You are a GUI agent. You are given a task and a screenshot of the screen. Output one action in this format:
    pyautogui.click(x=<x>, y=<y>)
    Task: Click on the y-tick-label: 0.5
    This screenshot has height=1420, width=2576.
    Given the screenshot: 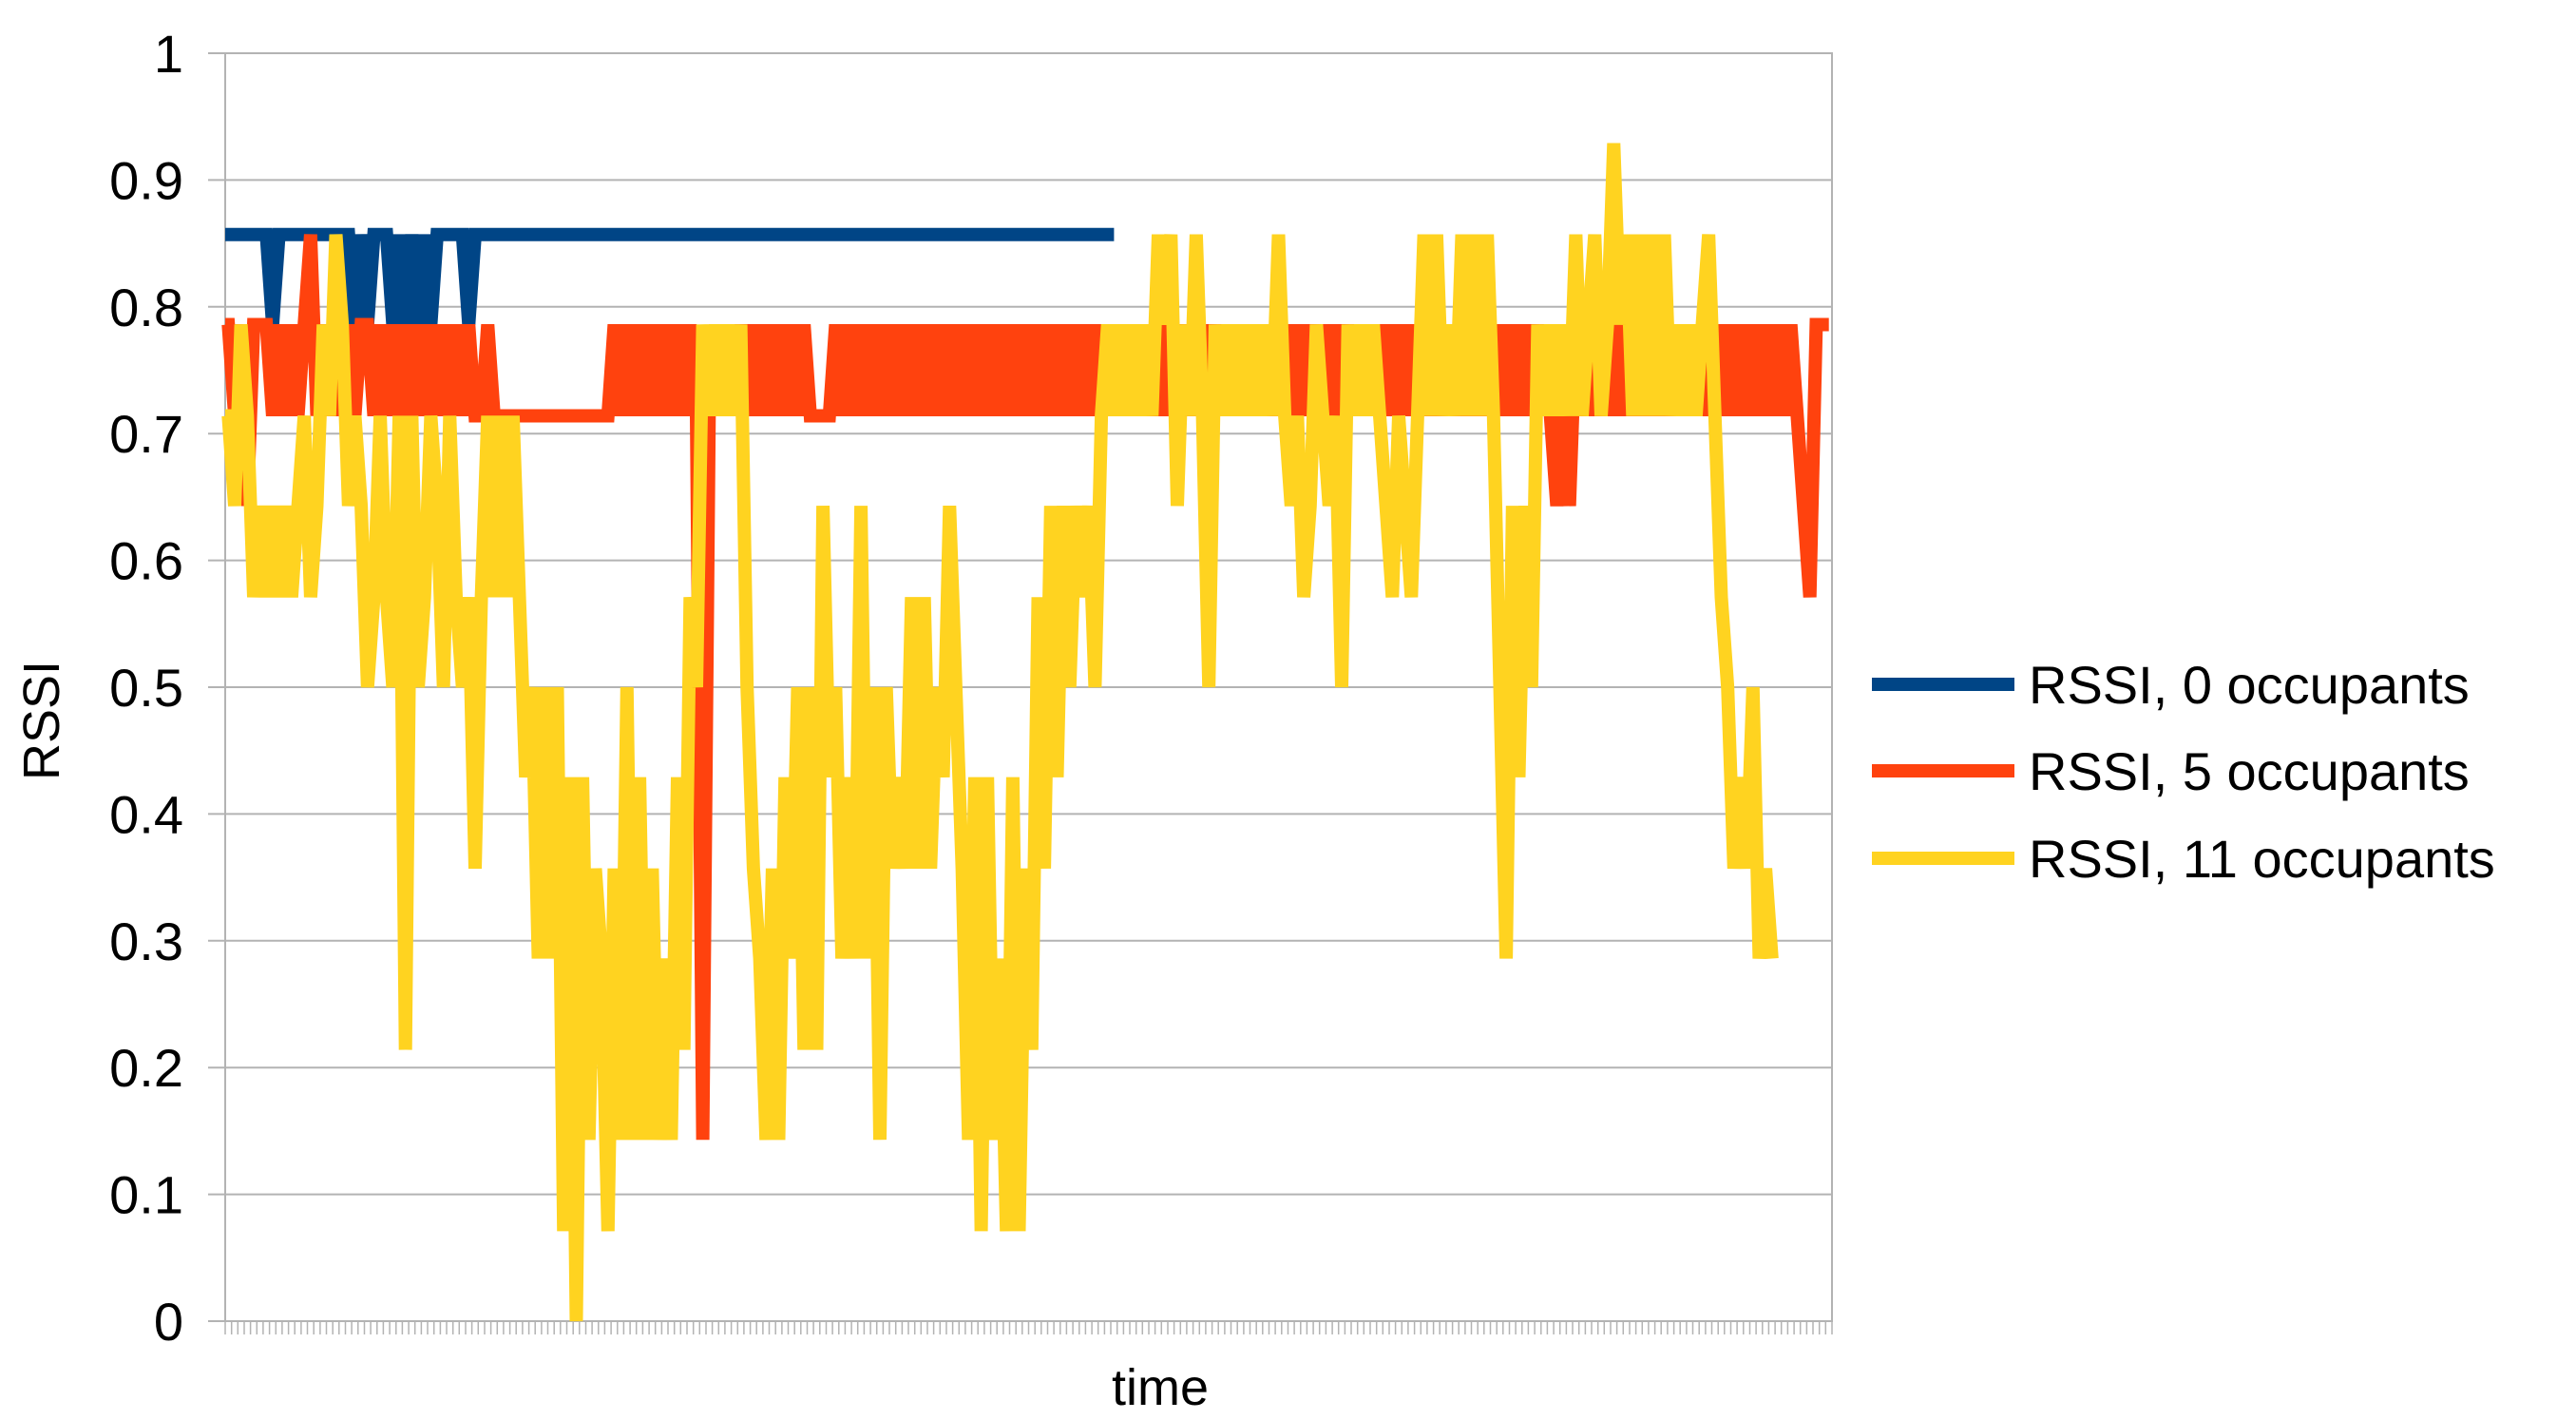 What is the action you would take?
    pyautogui.click(x=146, y=688)
    